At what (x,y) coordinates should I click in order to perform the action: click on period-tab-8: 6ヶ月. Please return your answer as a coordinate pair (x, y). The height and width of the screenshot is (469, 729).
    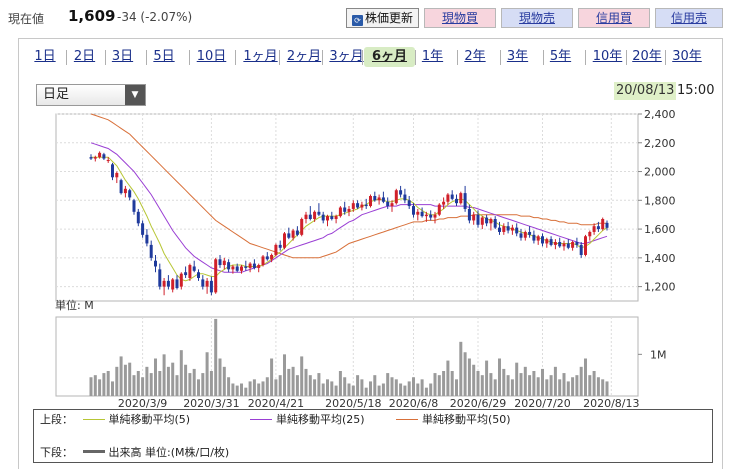
    Looking at the image, I should click on (389, 57).